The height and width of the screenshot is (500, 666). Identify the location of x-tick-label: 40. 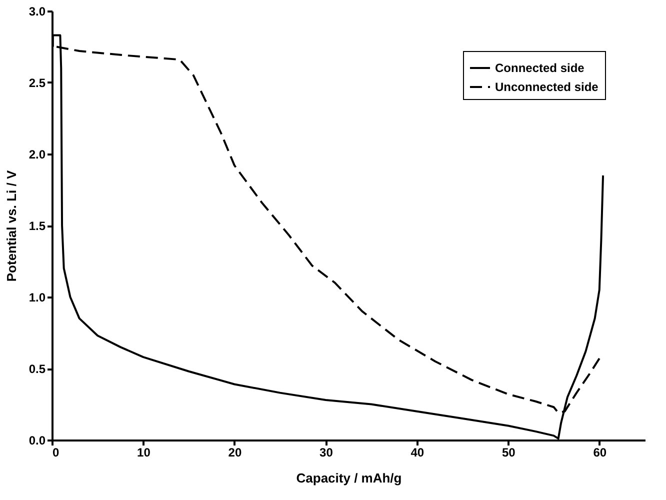
(417, 453).